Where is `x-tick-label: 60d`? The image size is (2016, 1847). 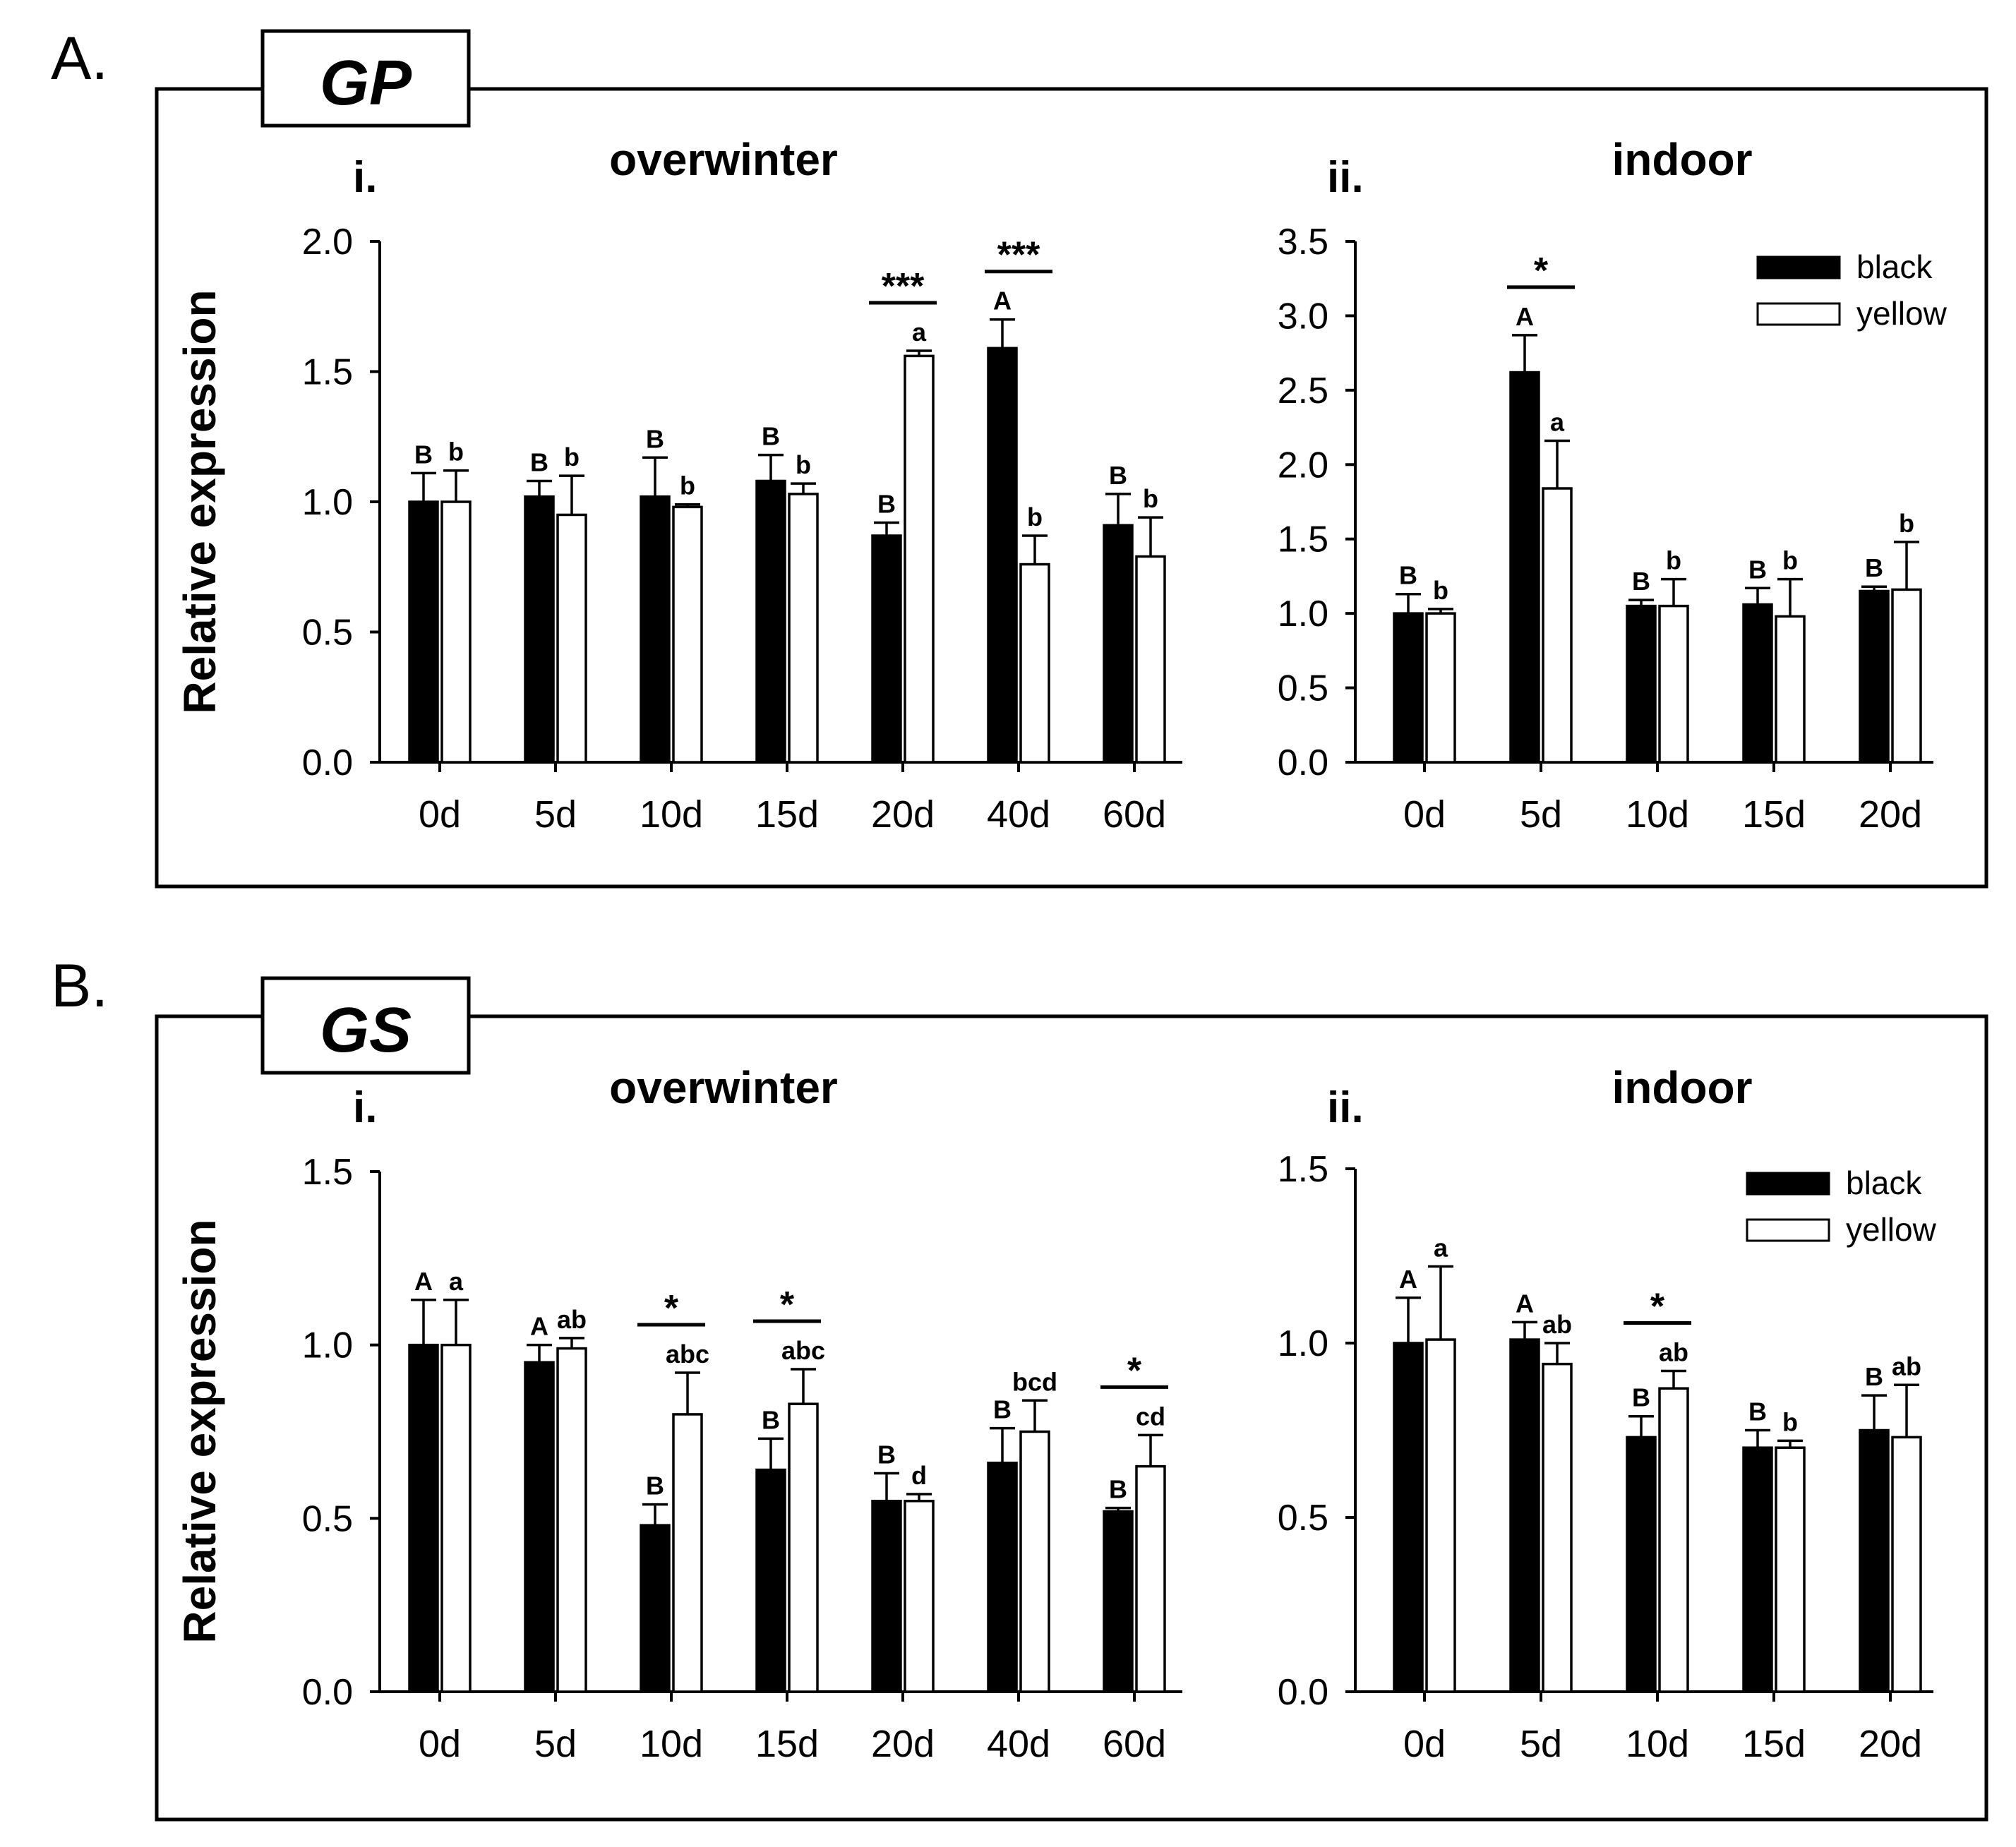 x-tick-label: 60d is located at coordinates (1135, 1744).